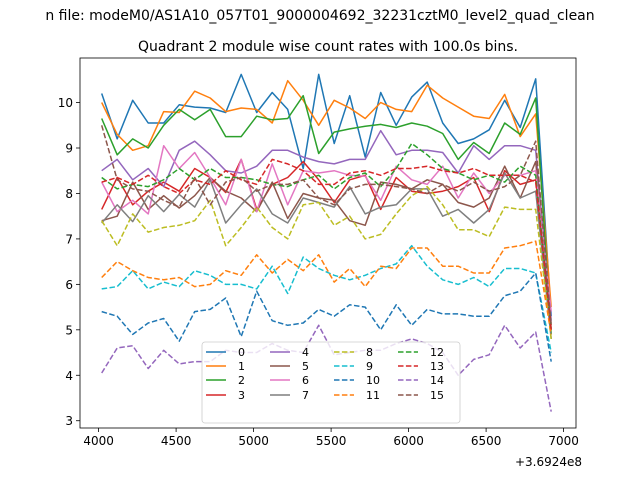 The image size is (640, 480). Describe the element at coordinates (241, 395) in the screenshot. I see `legend-label-3: 3` at that location.